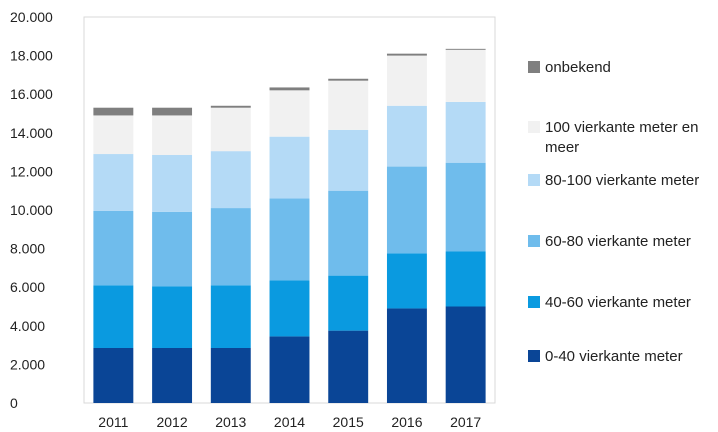 Image resolution: width=718 pixels, height=432 pixels. I want to click on x-tick-label: 2014, so click(289, 422).